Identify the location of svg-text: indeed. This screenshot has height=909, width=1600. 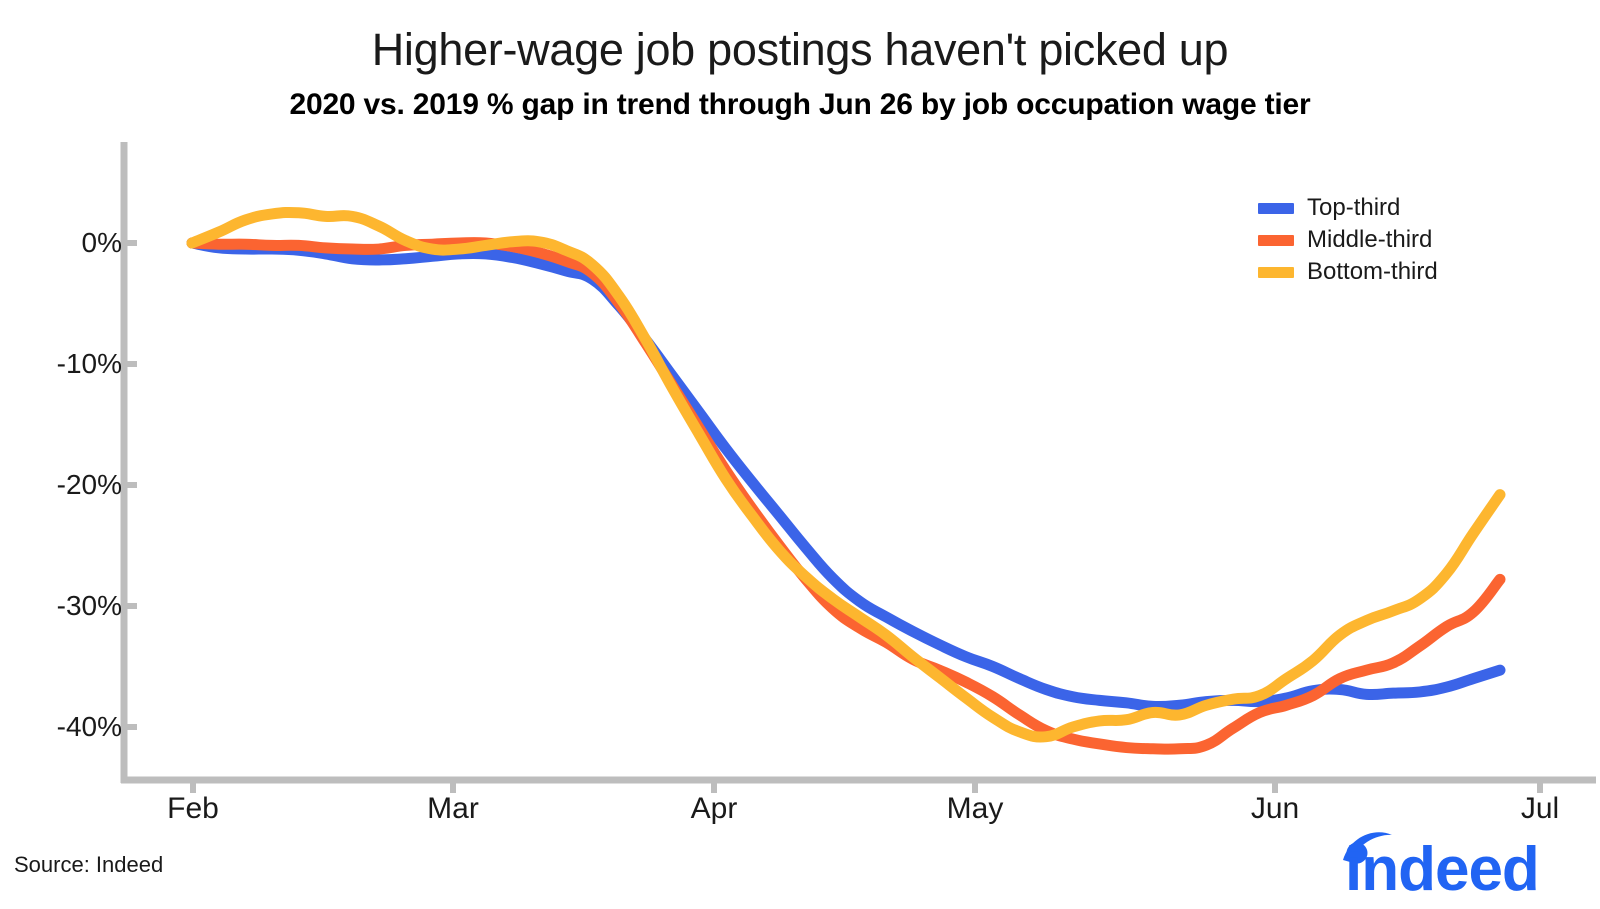
(1442, 866).